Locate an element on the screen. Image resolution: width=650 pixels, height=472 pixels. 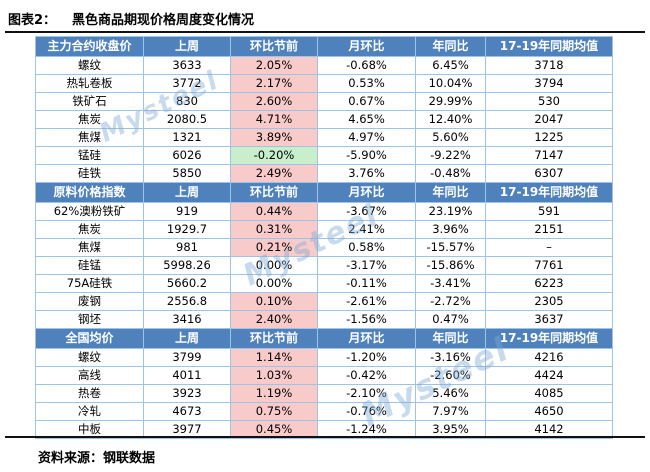
table-row: 螺纹 3799 1.14% -1.20% -3.16% 4216 is located at coordinates (324, 357).